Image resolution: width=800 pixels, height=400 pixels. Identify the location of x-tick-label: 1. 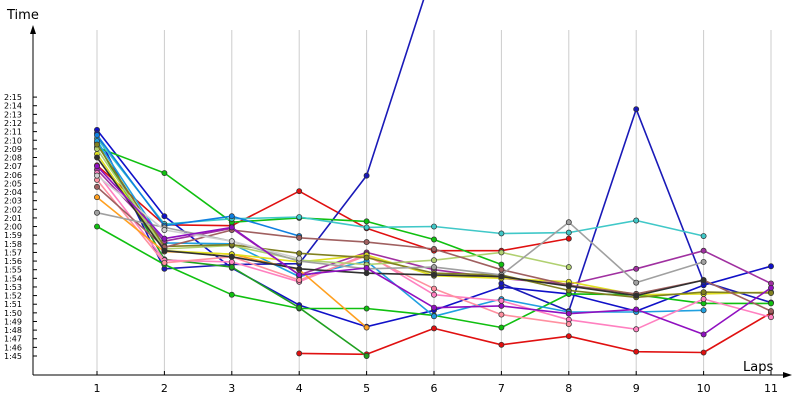
(97, 388).